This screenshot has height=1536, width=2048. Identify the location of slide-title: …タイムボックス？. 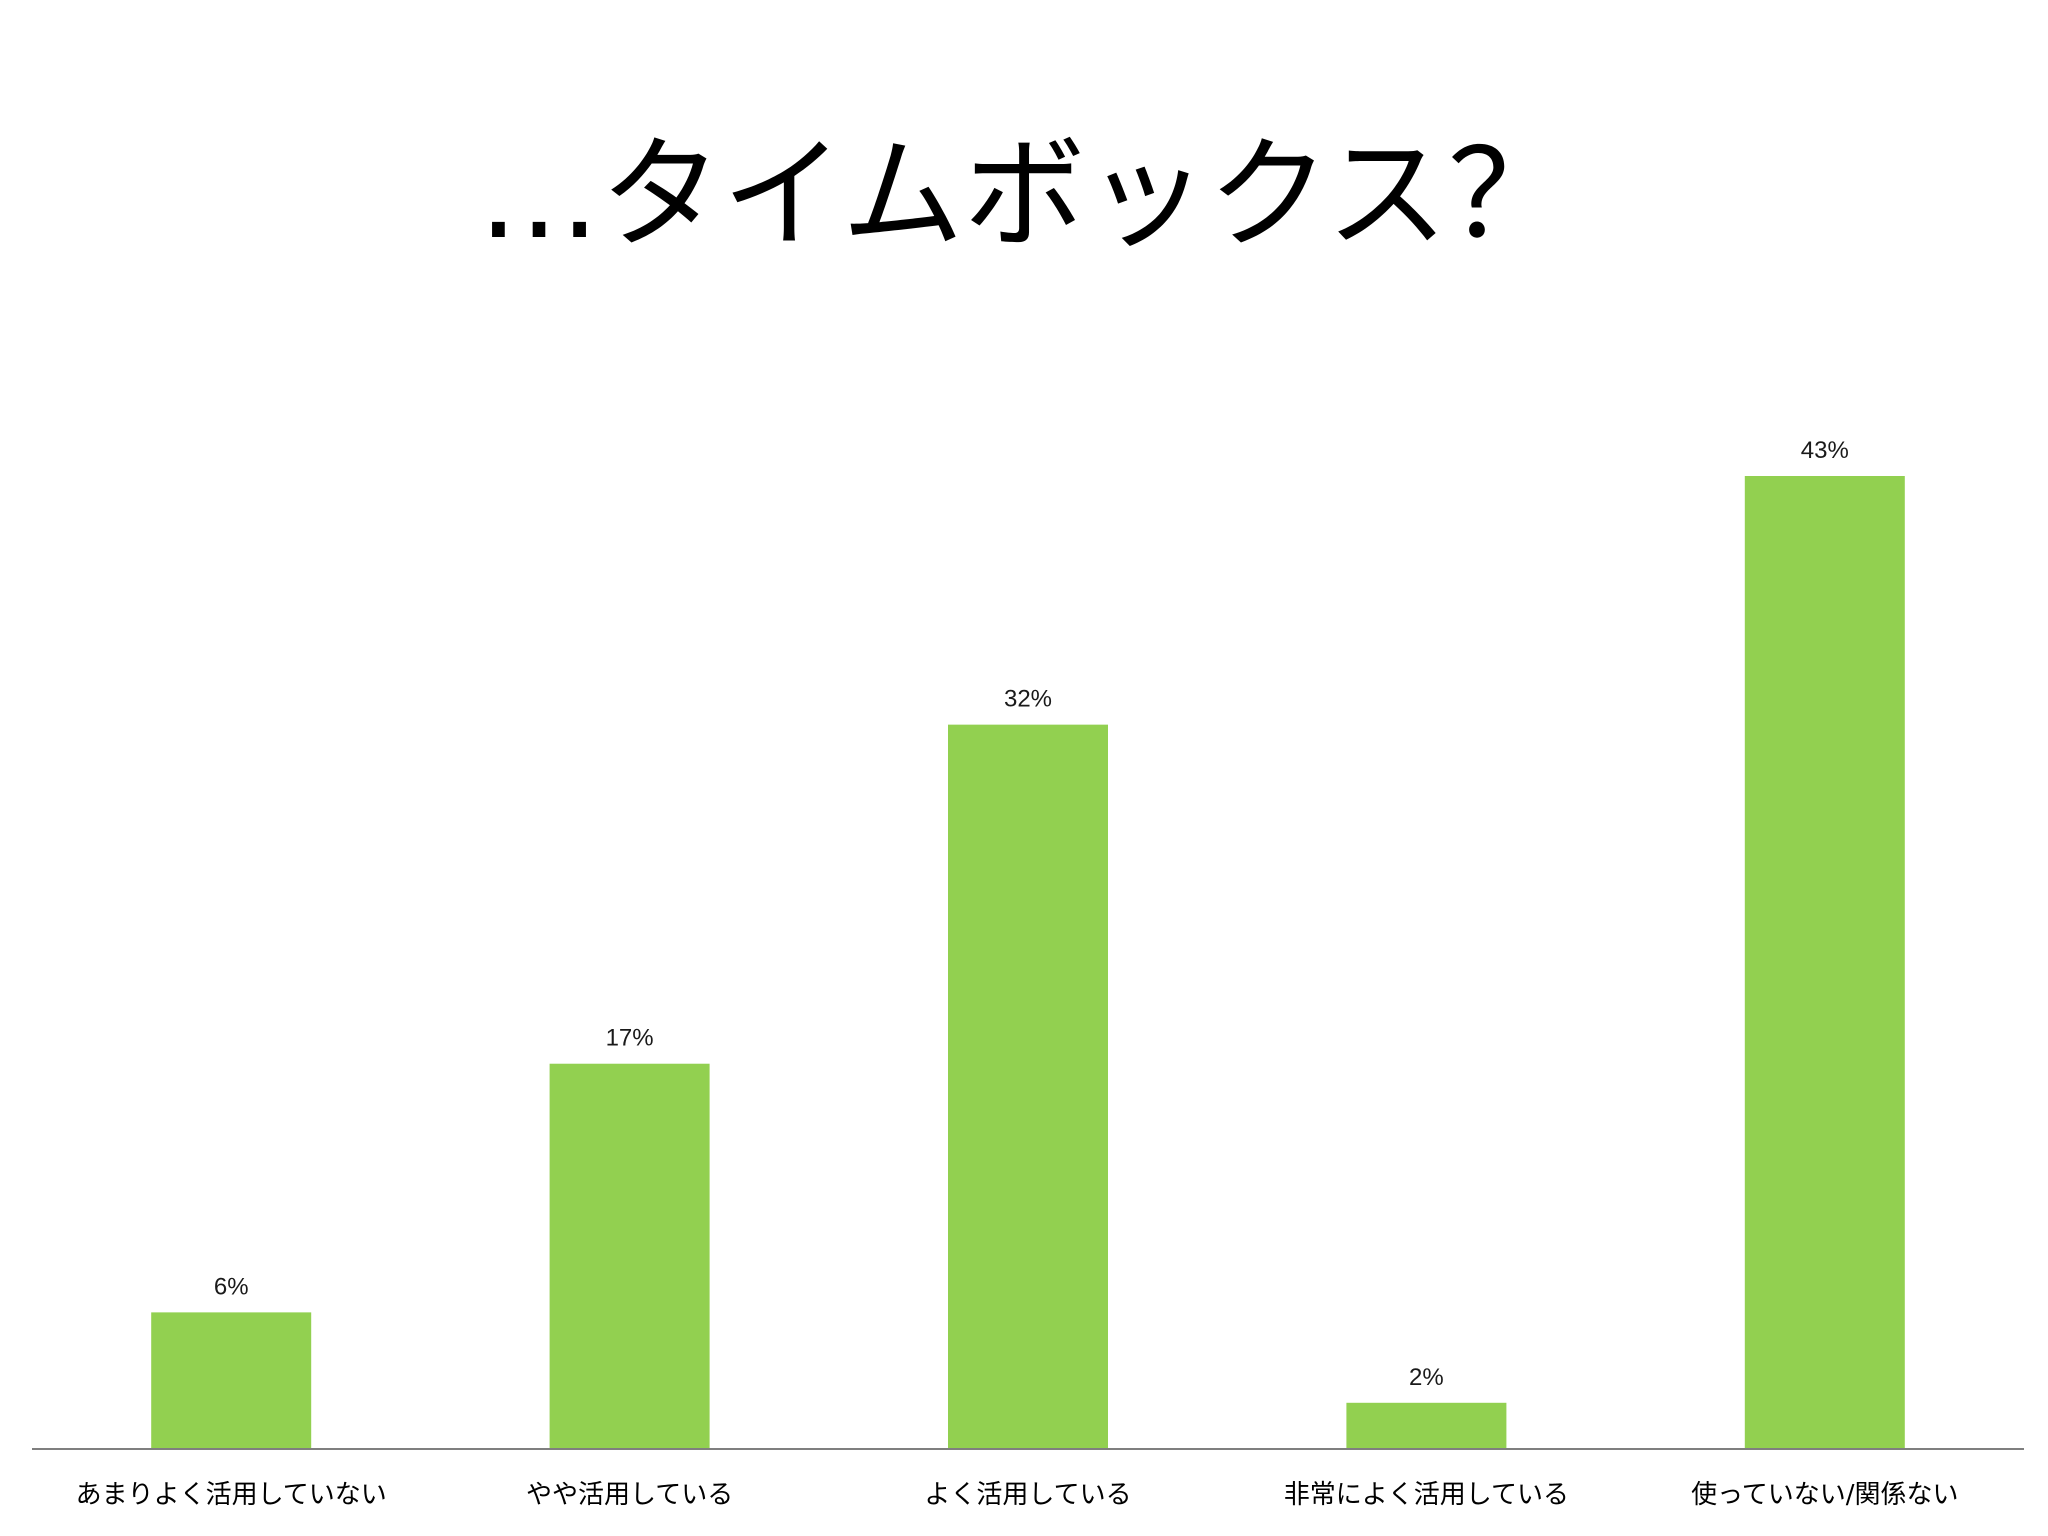
(1024, 195).